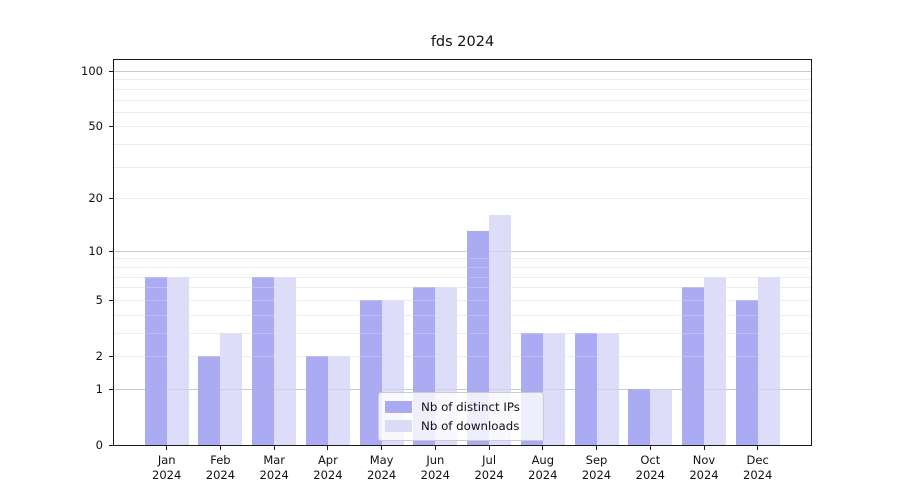 The width and height of the screenshot is (900, 500). What do you see at coordinates (99, 388) in the screenshot?
I see `y-tick-label: 1` at bounding box center [99, 388].